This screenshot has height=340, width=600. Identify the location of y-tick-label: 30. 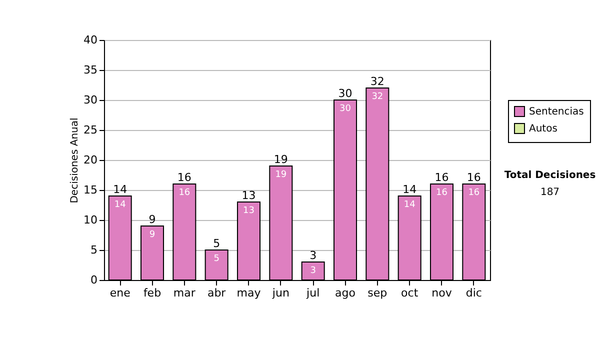
(91, 100).